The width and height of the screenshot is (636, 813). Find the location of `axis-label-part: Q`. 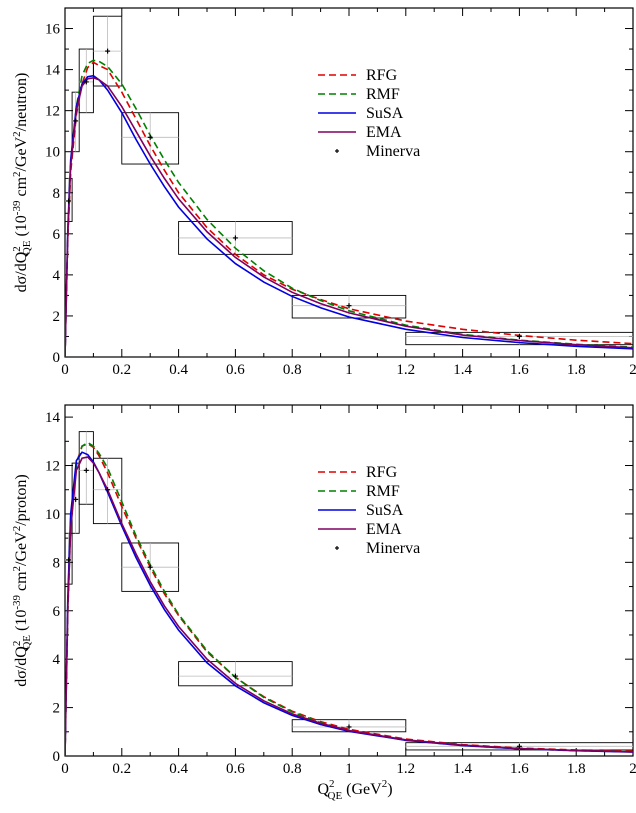

axis-label-part: Q is located at coordinates (323, 789).